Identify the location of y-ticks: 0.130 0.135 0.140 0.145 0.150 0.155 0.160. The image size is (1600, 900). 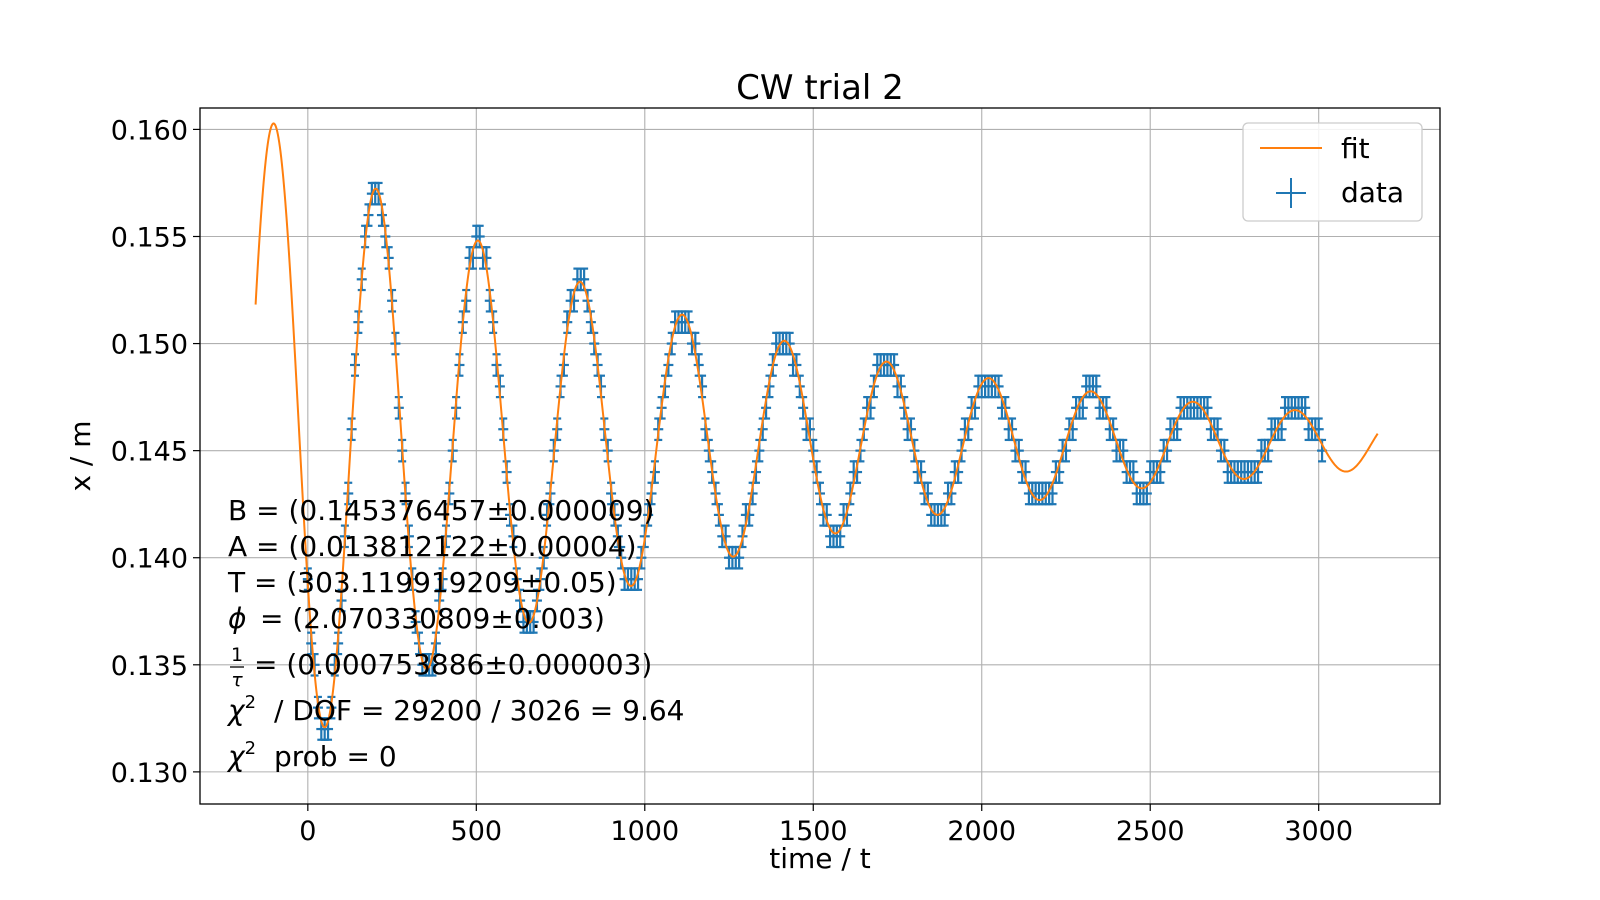
(155, 452).